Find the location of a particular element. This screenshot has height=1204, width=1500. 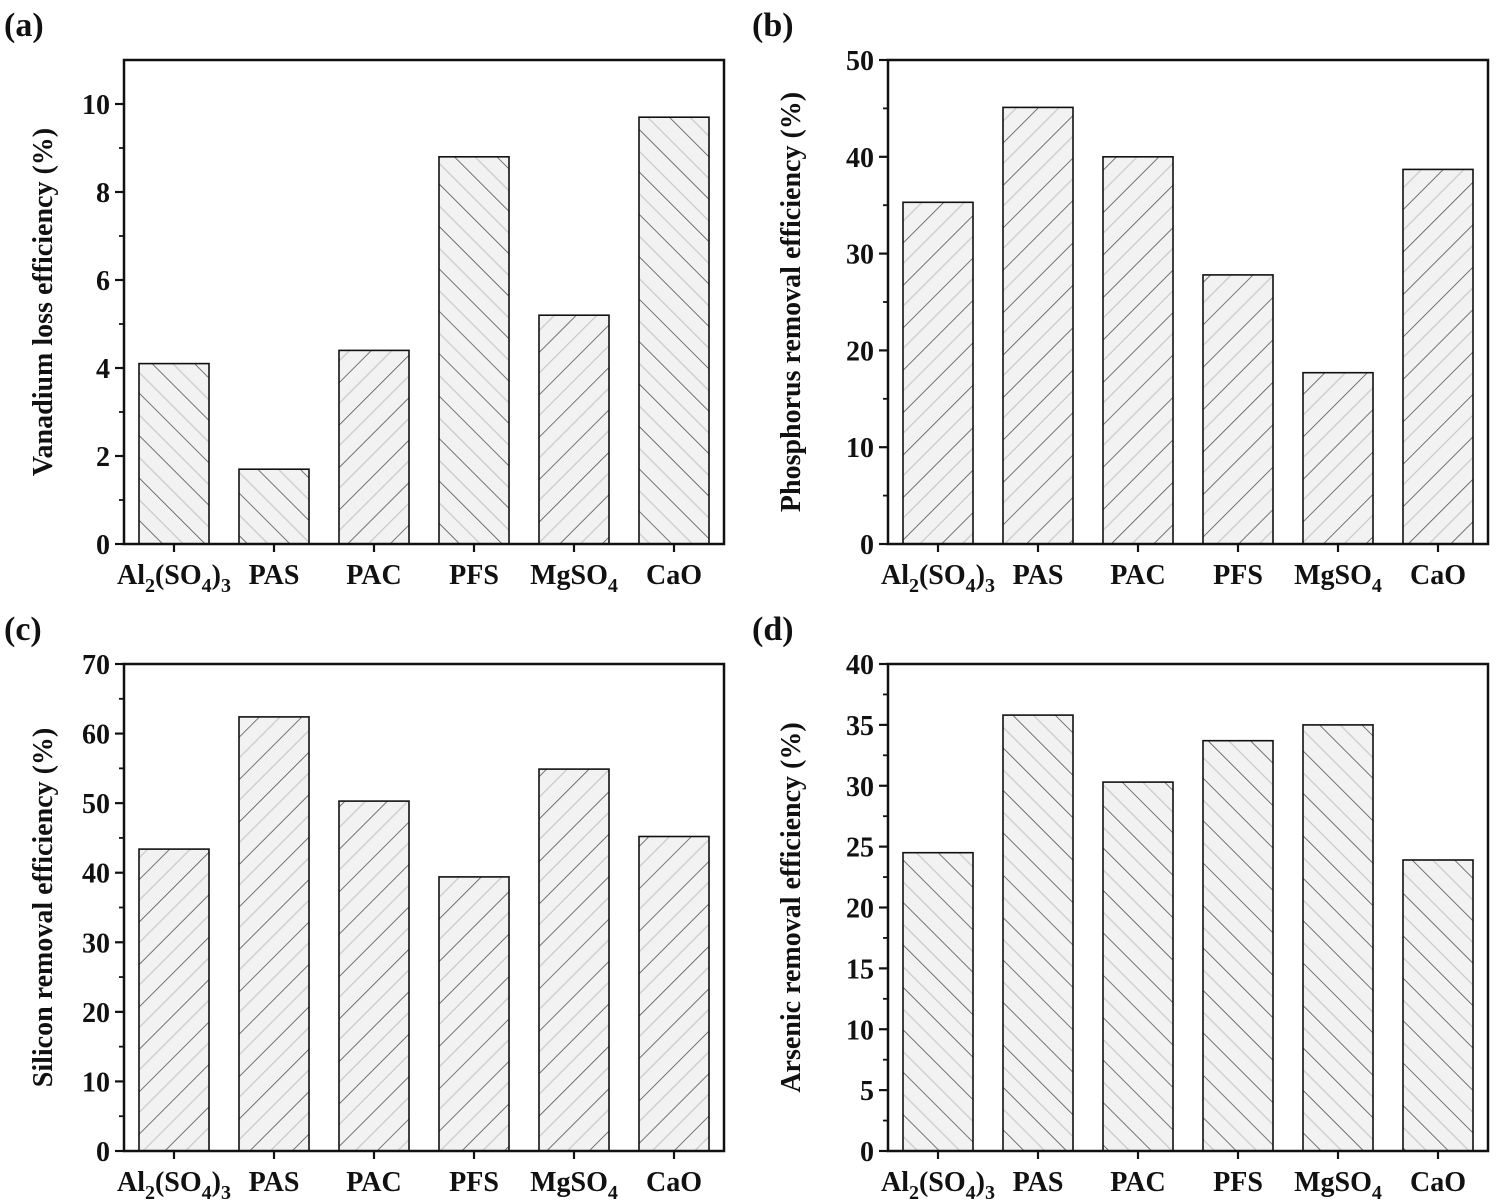

panel-label: (a) is located at coordinates (24, 25).